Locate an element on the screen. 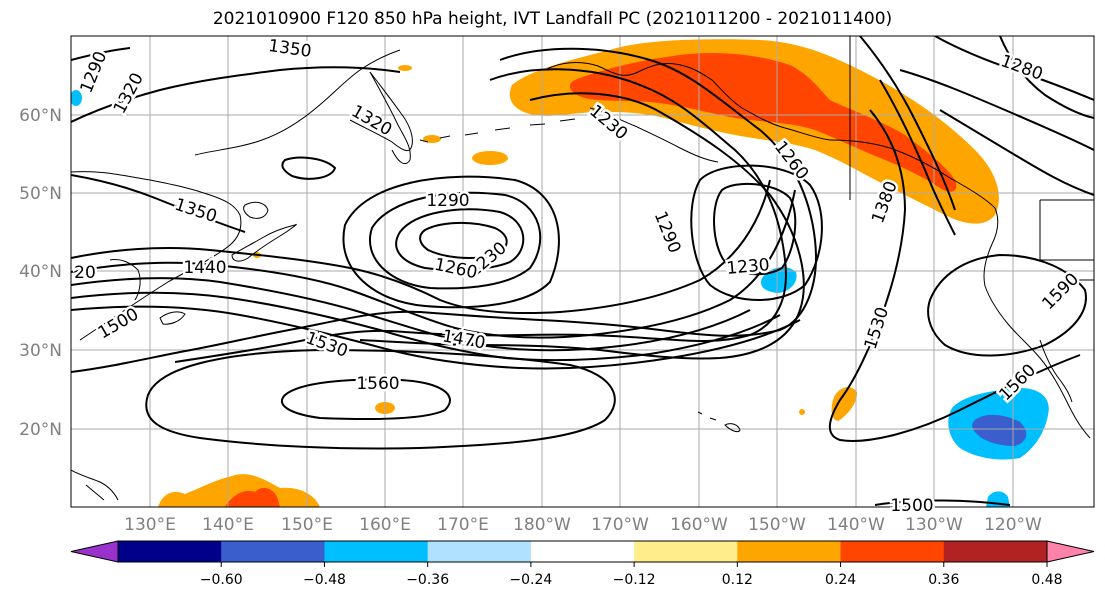 This screenshot has height=601, width=1105. contour-label: 1290 is located at coordinates (447, 201).